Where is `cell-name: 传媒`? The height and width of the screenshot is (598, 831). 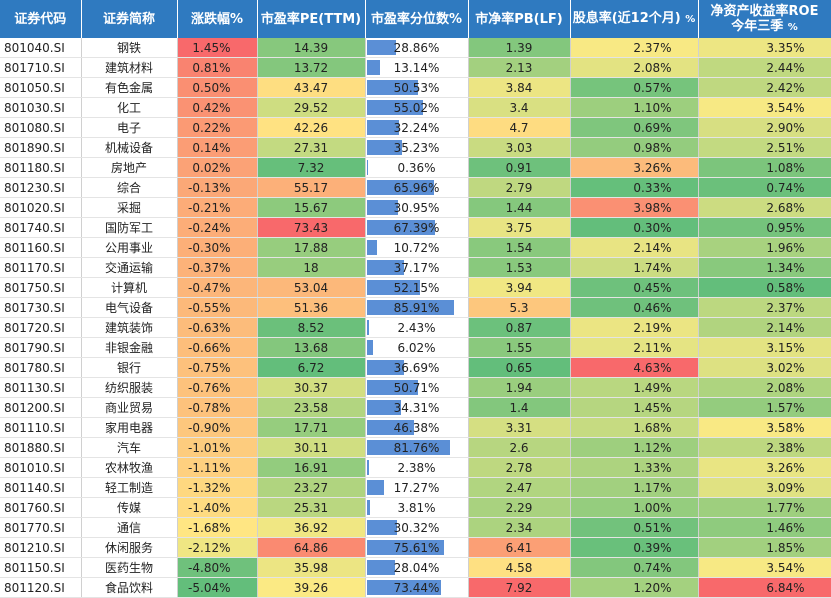 cell-name: 传媒 is located at coordinates (129, 508).